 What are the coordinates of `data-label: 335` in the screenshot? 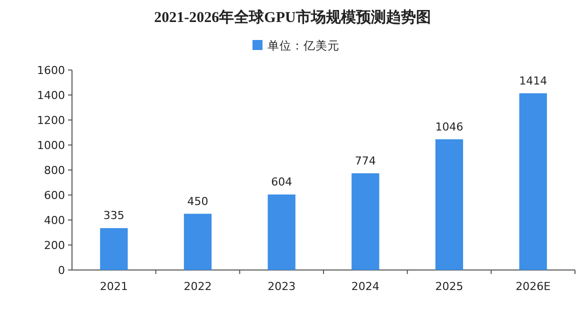 It's located at (113, 215).